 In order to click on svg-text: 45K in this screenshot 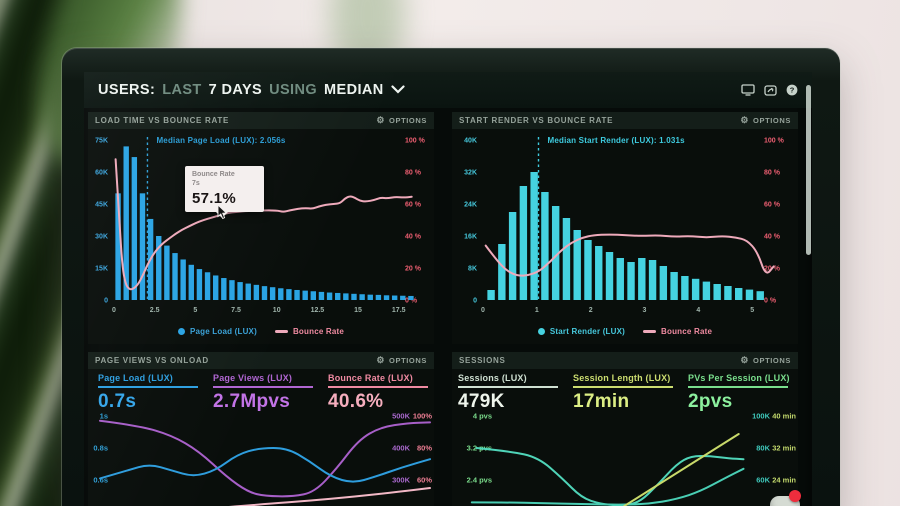, I will do `click(101, 205)`.